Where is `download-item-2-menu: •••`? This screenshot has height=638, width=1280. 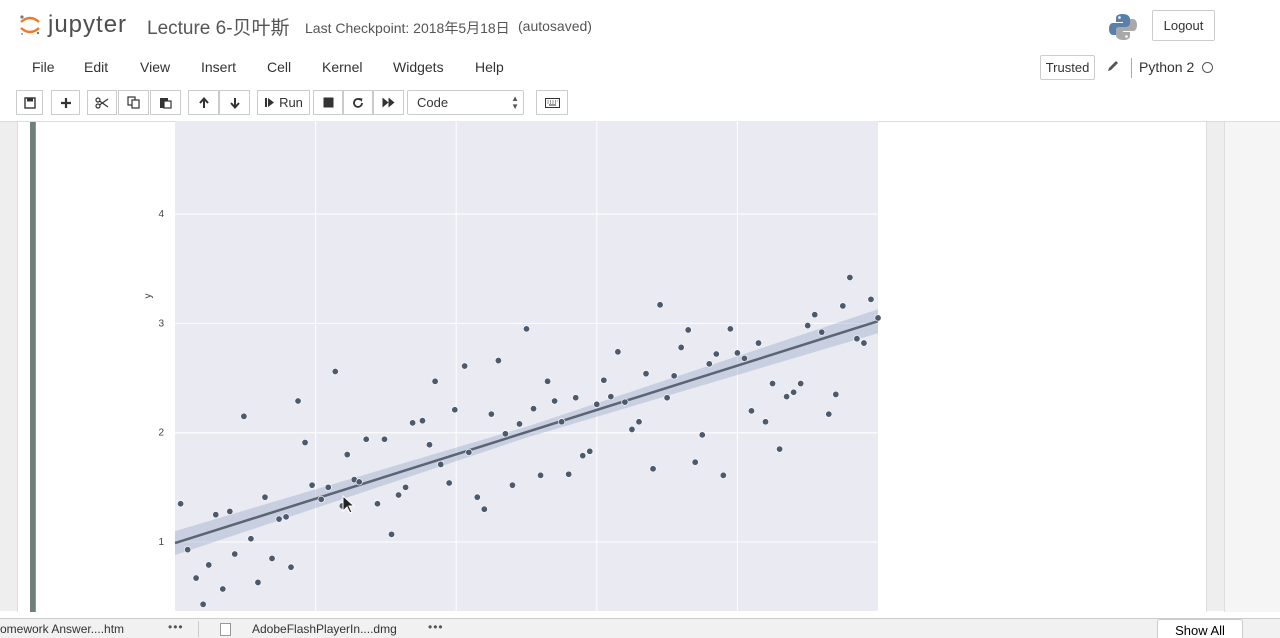 download-item-2-menu: ••• is located at coordinates (436, 627).